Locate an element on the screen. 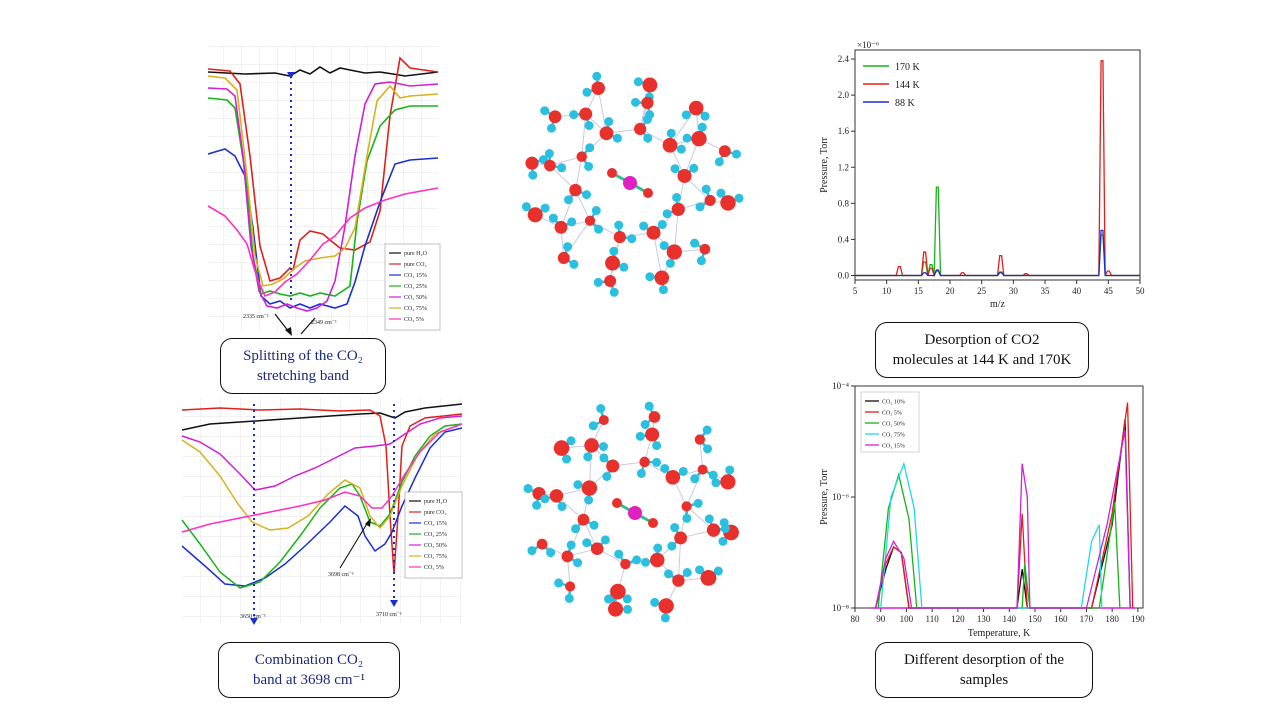  y-tick-label: 2.0 is located at coordinates (844, 95).